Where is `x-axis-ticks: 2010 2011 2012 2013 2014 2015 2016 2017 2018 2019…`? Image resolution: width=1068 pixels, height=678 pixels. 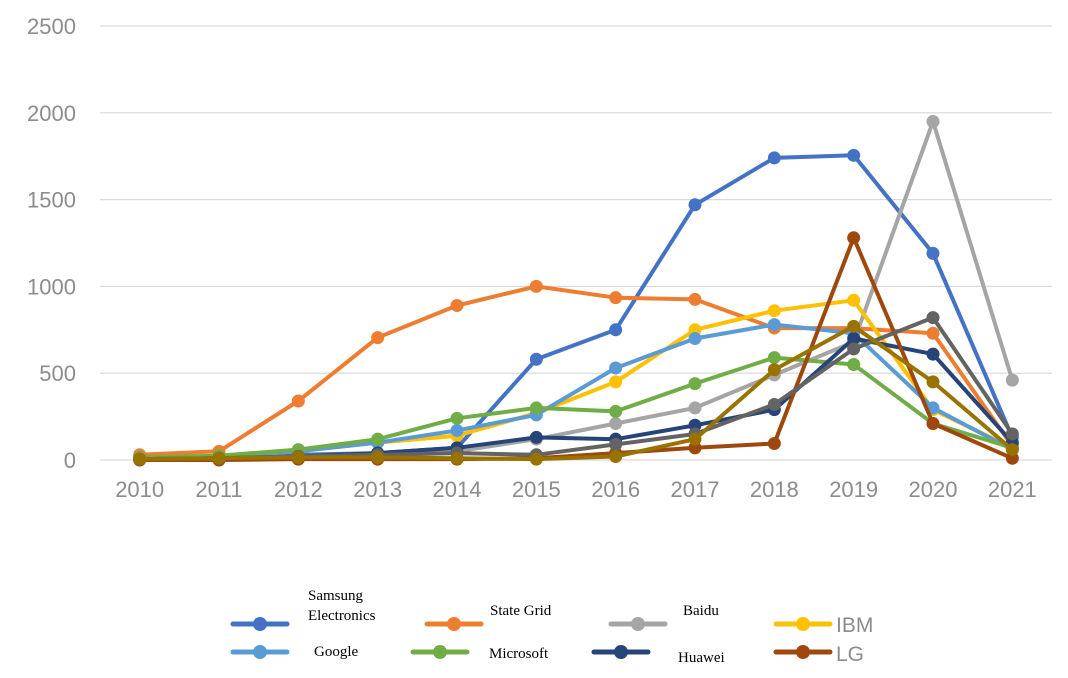 x-axis-ticks: 2010 2011 2012 2013 2014 2015 2016 2017 2018 2019… is located at coordinates (576, 489).